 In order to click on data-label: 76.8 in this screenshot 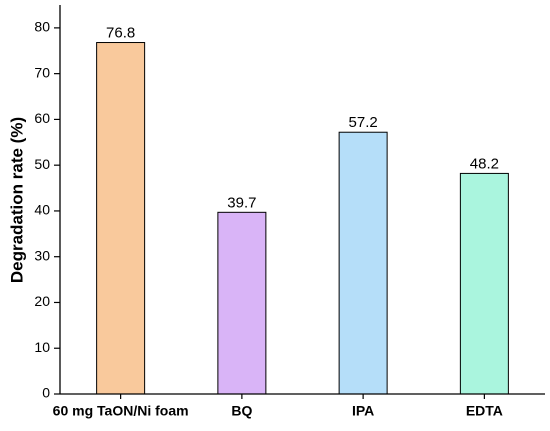, I will do `click(120, 32)`.